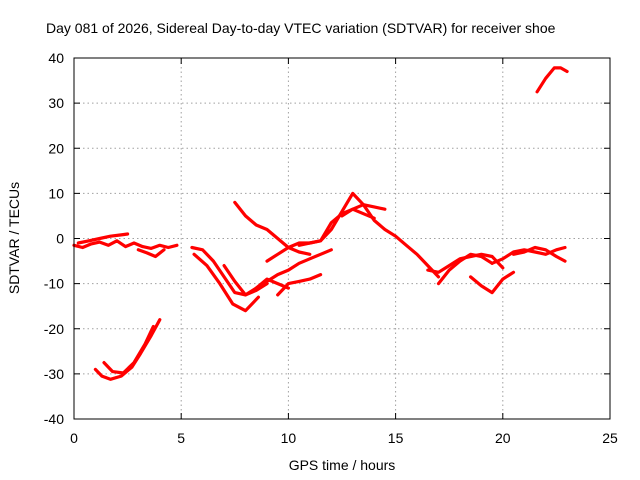  Describe the element at coordinates (54, 419) in the screenshot. I see `y-tick-label: -40` at that location.